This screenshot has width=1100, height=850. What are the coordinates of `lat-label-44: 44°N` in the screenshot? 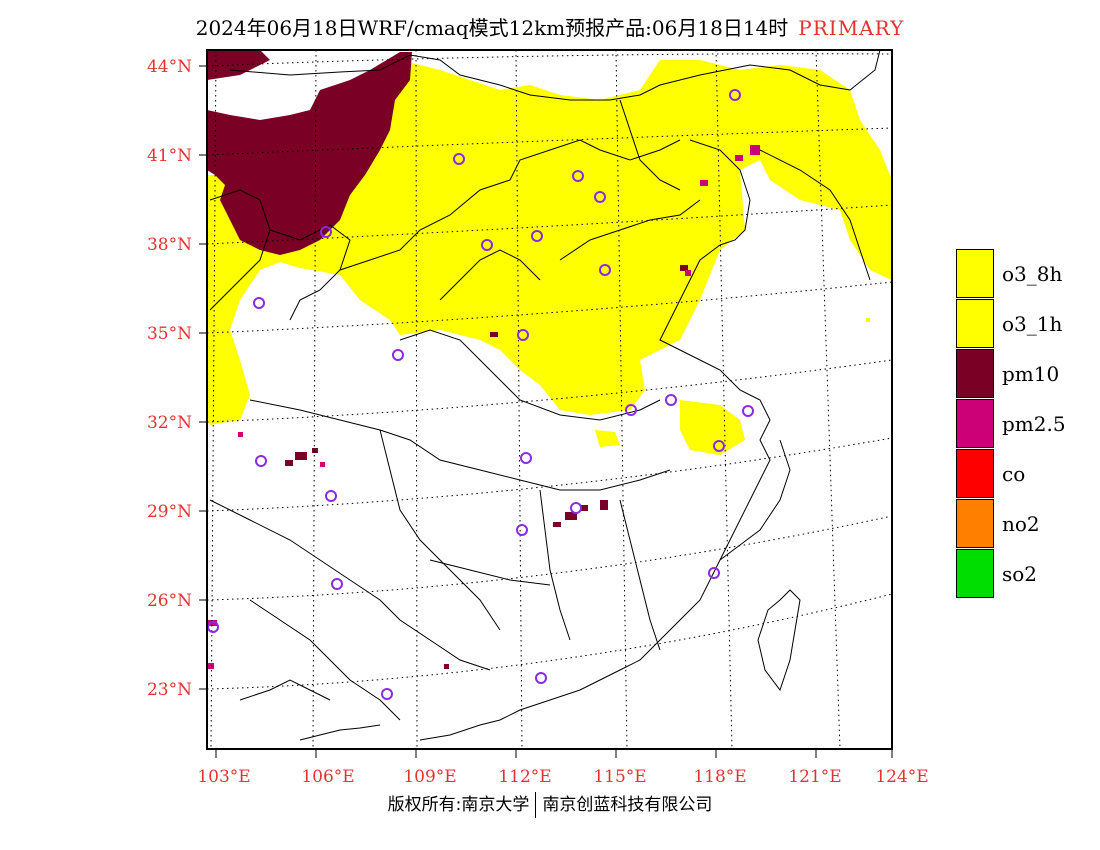 It's located at (169, 67).